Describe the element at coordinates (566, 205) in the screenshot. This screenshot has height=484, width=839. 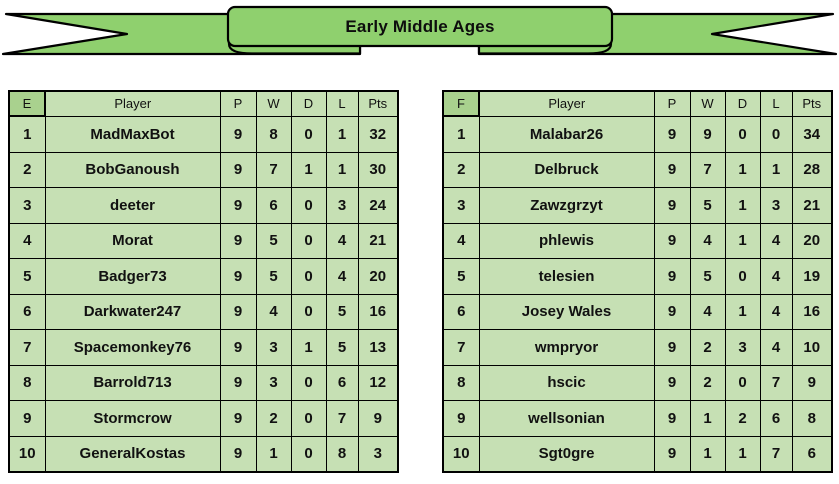
I see `player-cell: Zawzgrzyt` at that location.